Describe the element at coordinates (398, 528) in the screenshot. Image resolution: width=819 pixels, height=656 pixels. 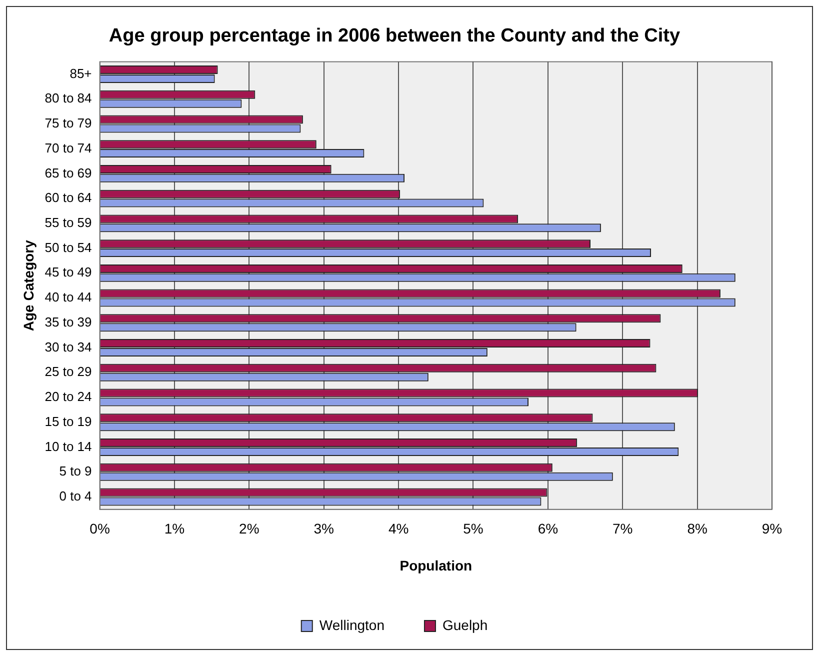
I see `x-tick-label: 4%` at that location.